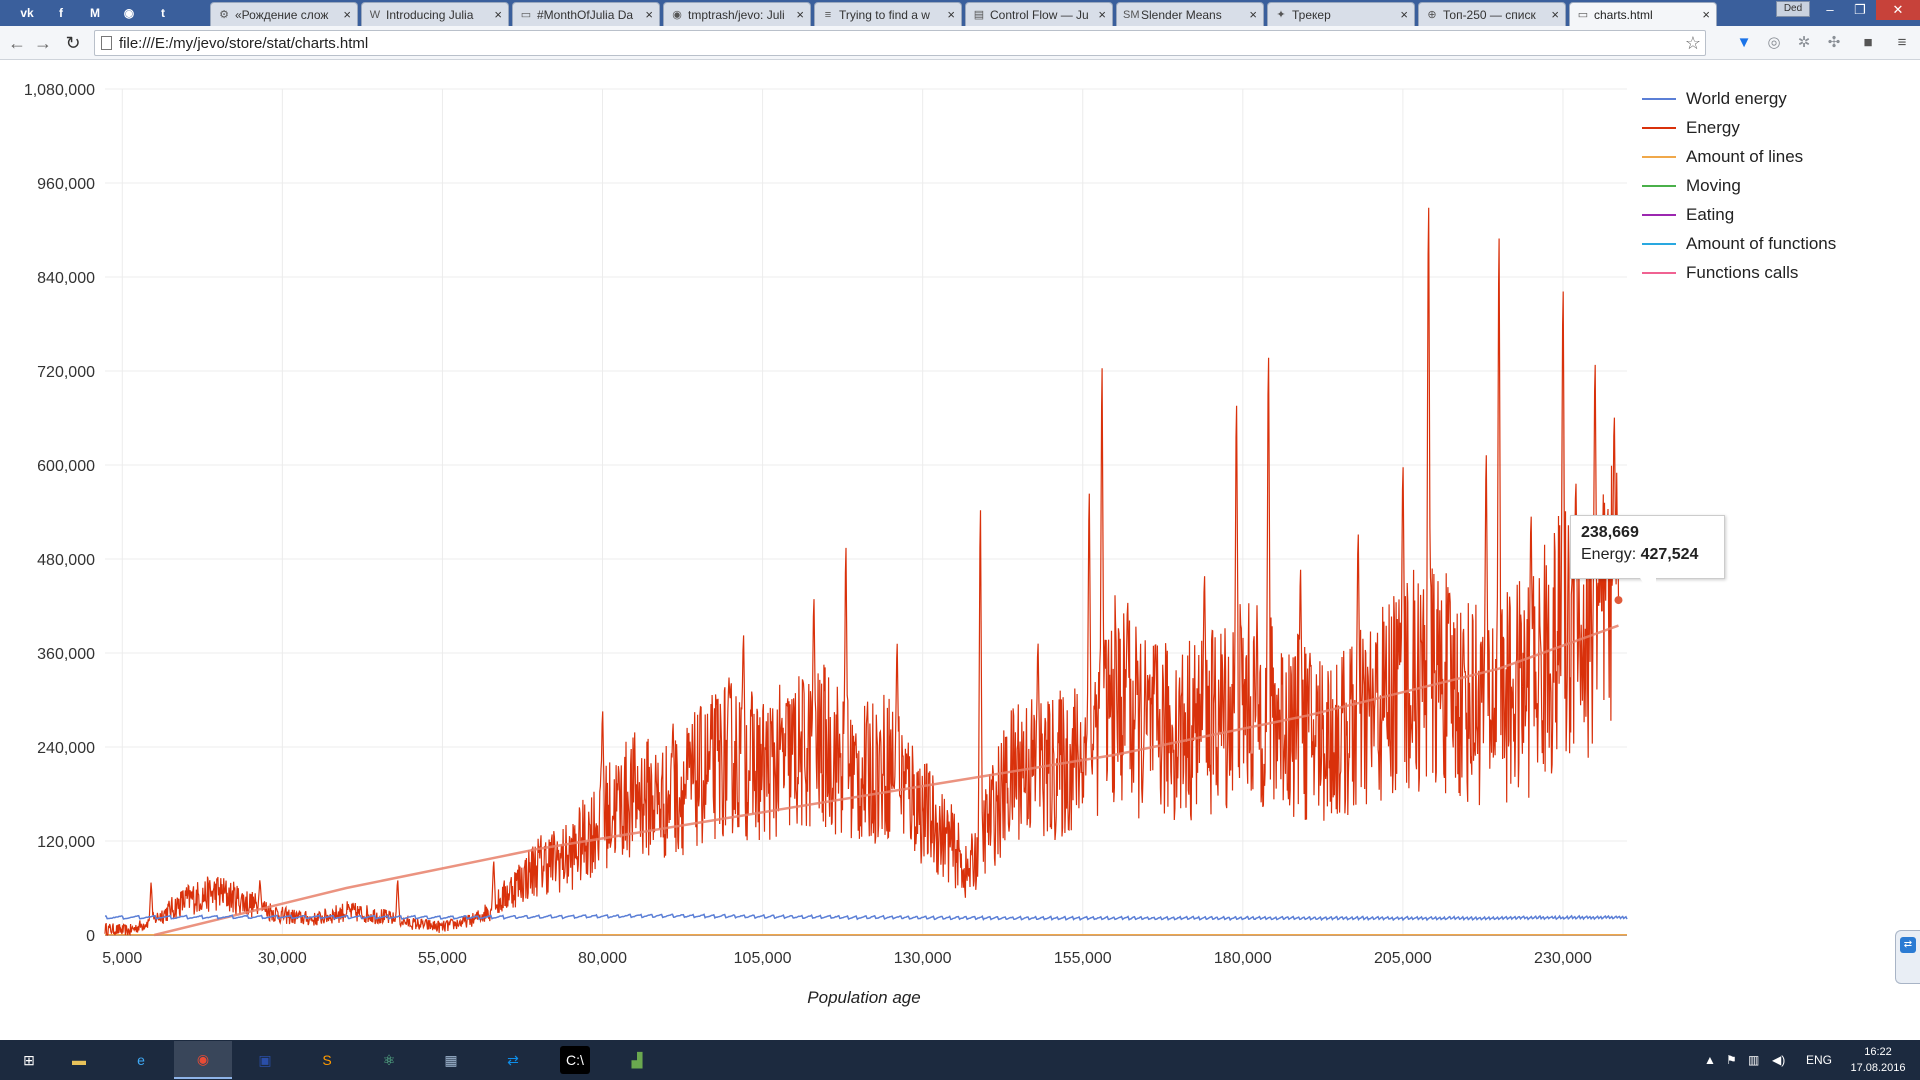 This screenshot has width=1920, height=1080. Describe the element at coordinates (1039, 14) in the screenshot. I see `browser-tab: ▤ Control Flow — Ju ×` at that location.